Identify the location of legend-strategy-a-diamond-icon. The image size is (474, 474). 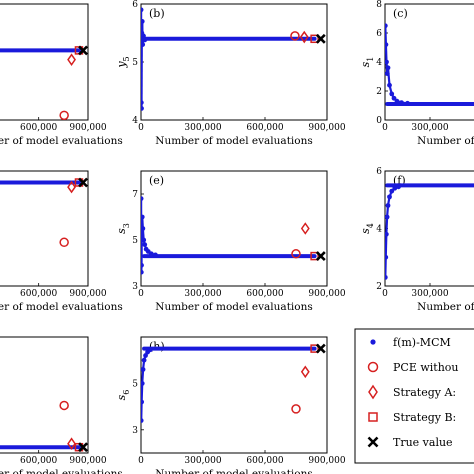
(373, 392).